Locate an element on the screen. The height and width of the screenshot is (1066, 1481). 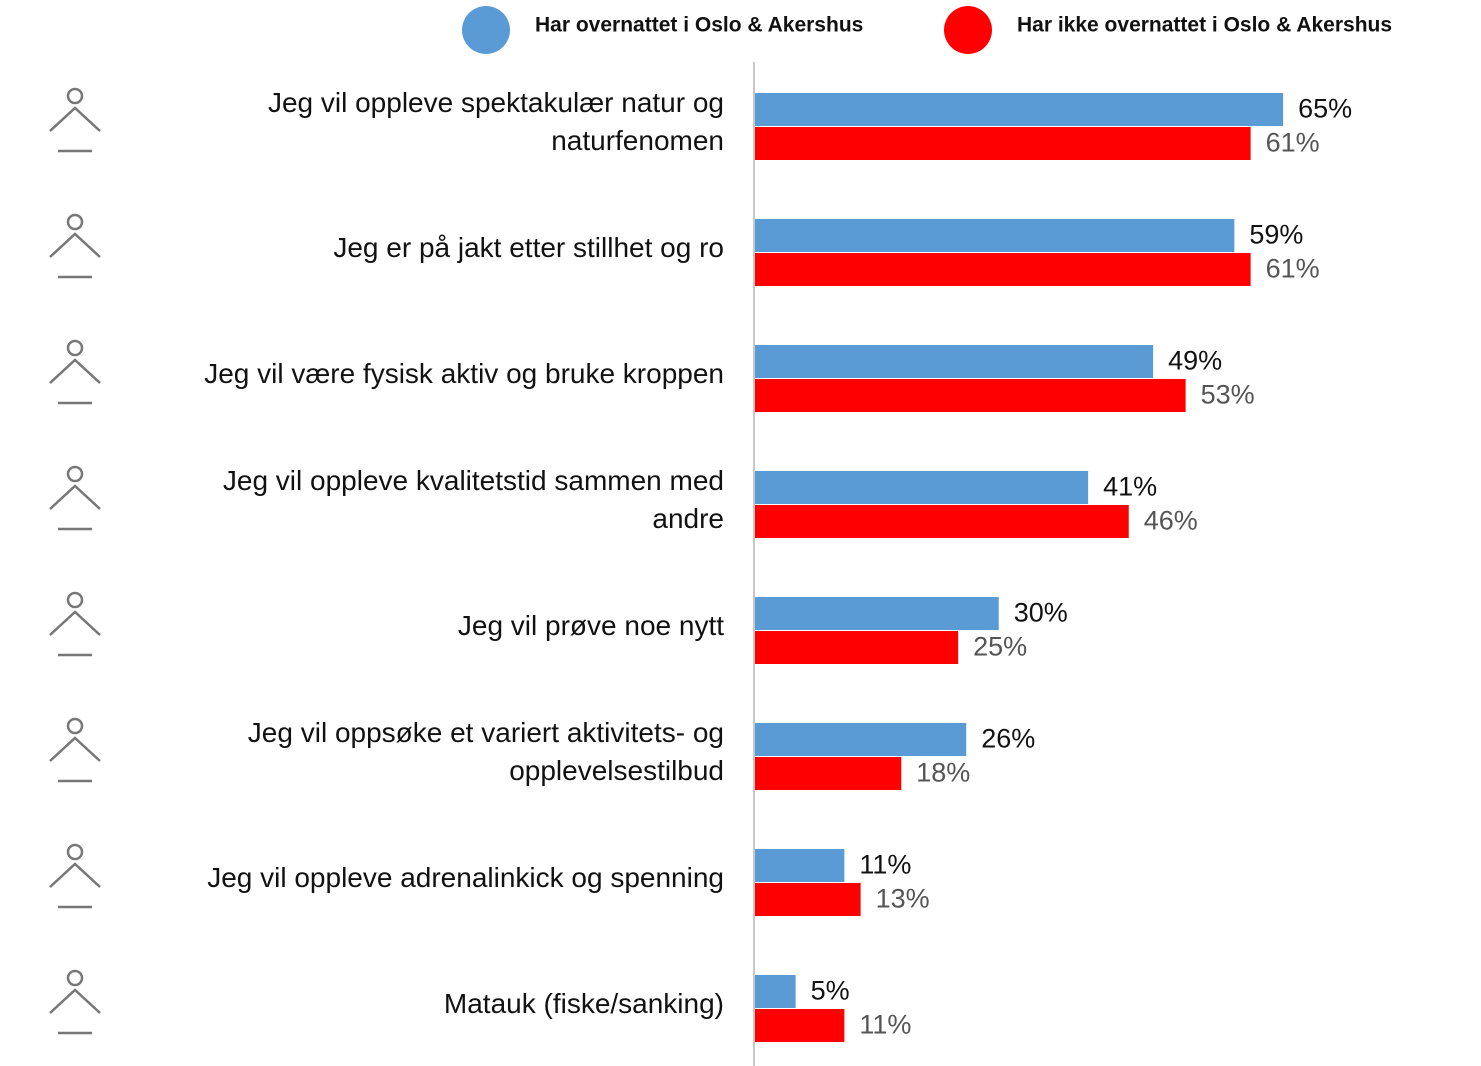
legend-label: Har ikke overnattet i Oslo & Akershus is located at coordinates (1204, 25).